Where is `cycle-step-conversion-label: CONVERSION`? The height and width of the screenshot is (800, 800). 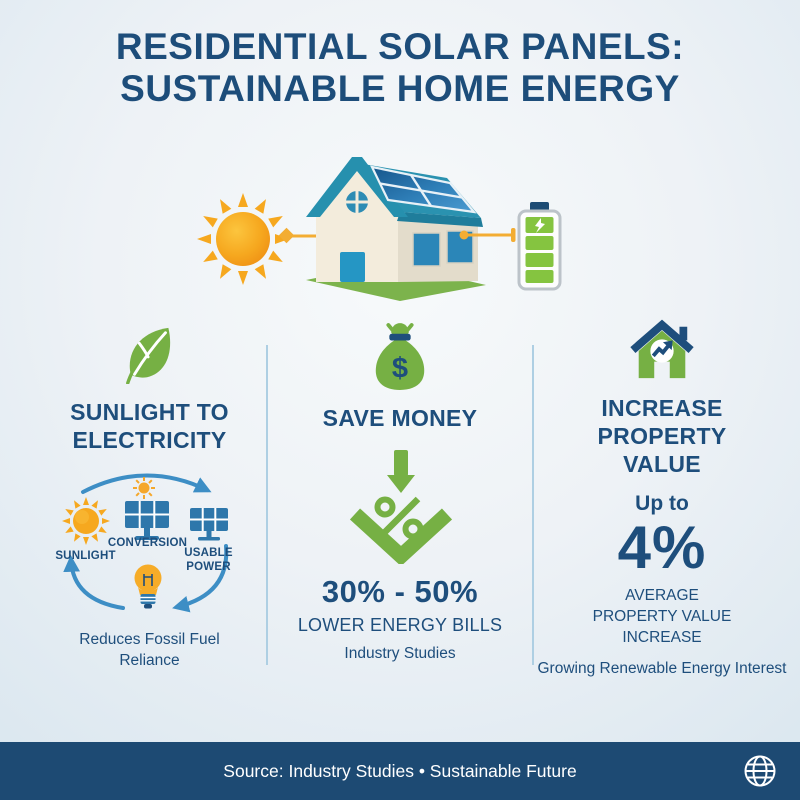
cycle-step-conversion-label: CONVERSION is located at coordinates (147, 543).